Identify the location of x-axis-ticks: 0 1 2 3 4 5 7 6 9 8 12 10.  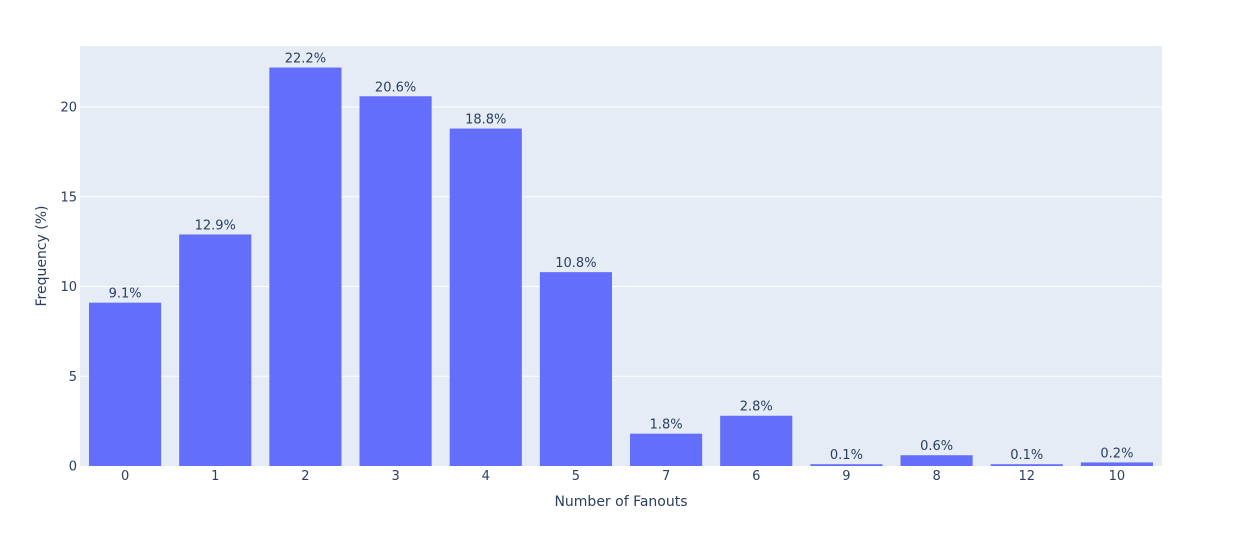
(623, 476).